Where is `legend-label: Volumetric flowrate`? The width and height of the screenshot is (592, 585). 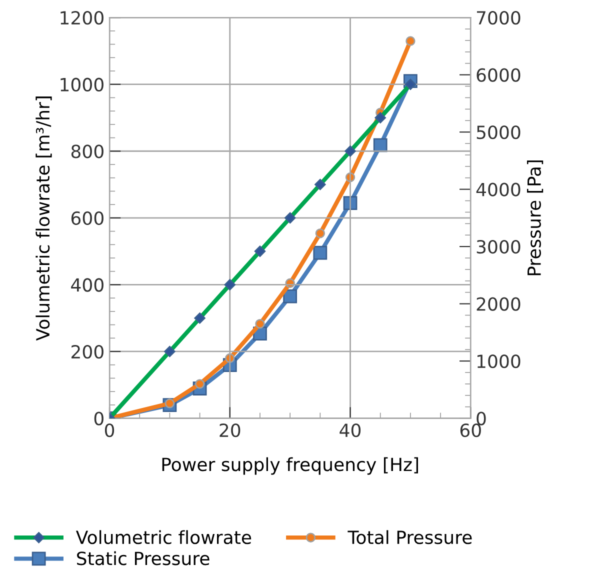
legend-label: Volumetric flowrate is located at coordinates (164, 537).